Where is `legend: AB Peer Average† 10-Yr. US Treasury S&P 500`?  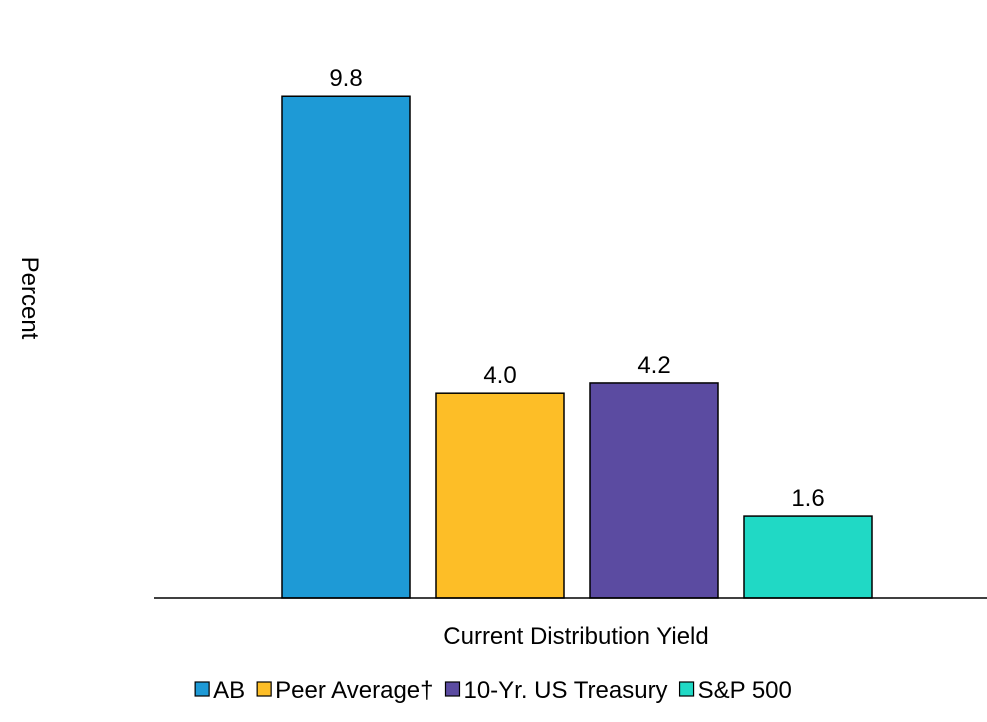
legend: AB Peer Average† 10-Yr. US Treasury S&P 500 is located at coordinates (493, 690).